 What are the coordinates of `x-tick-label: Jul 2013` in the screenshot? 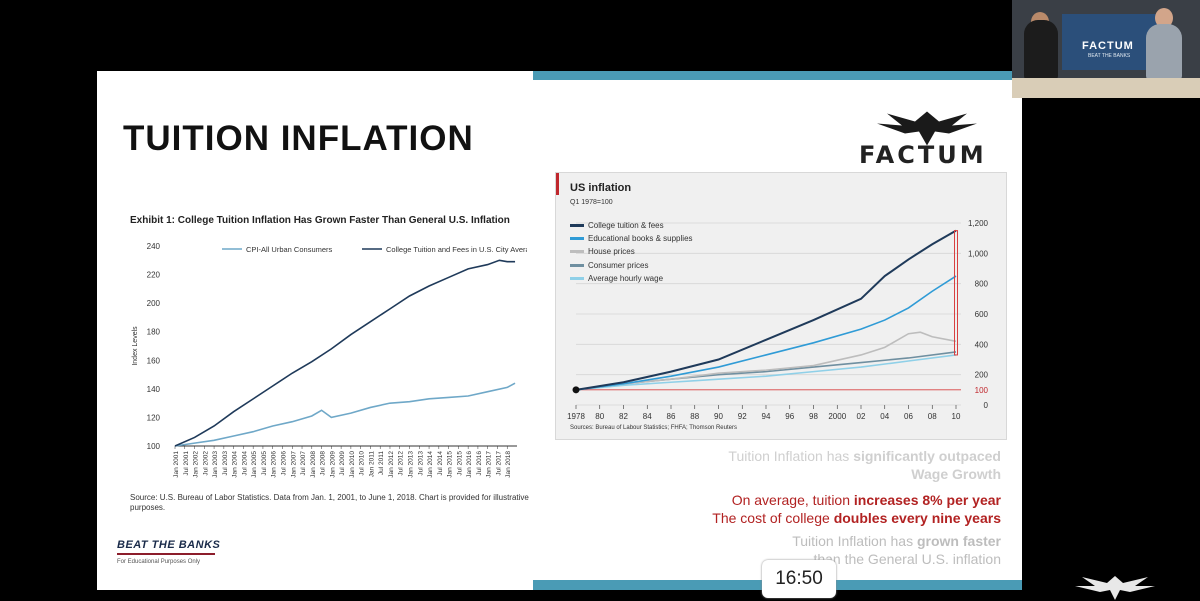 It's located at (420, 463).